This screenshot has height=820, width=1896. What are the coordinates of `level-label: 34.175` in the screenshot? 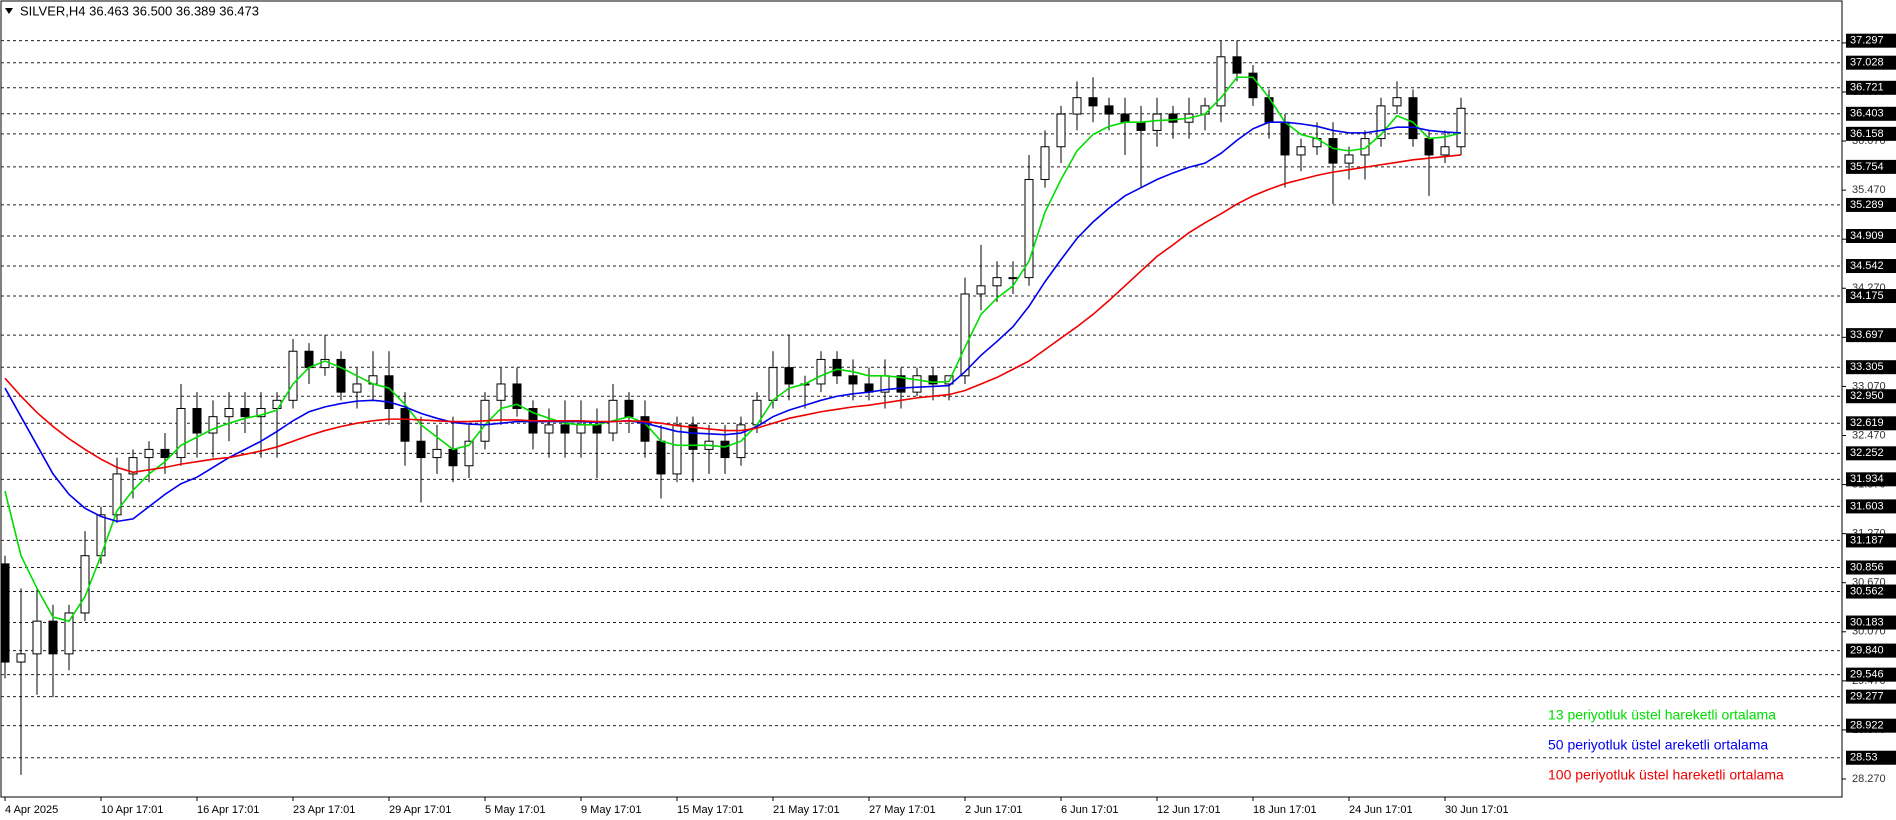 It's located at (1867, 296).